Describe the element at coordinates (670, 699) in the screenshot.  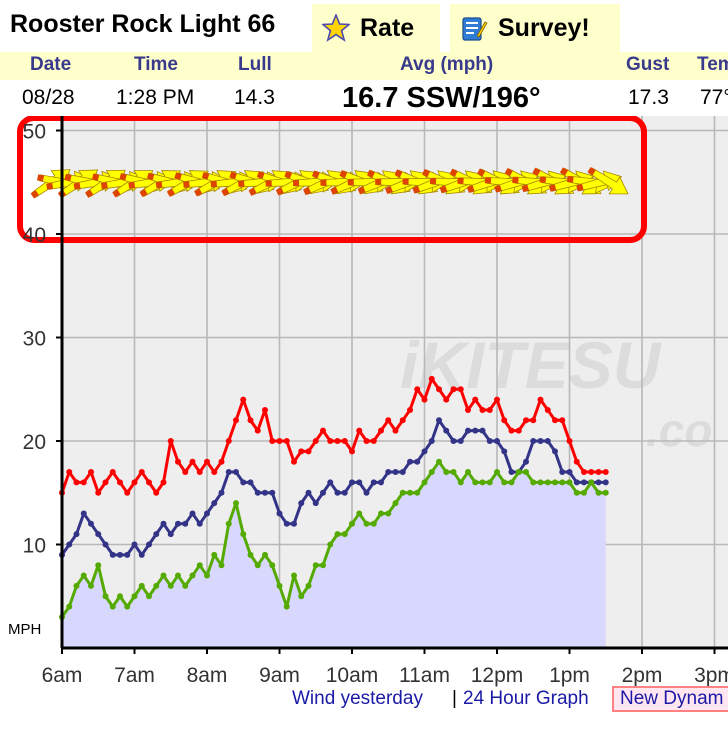
I see `new-dynamic-link: New Dynam` at that location.